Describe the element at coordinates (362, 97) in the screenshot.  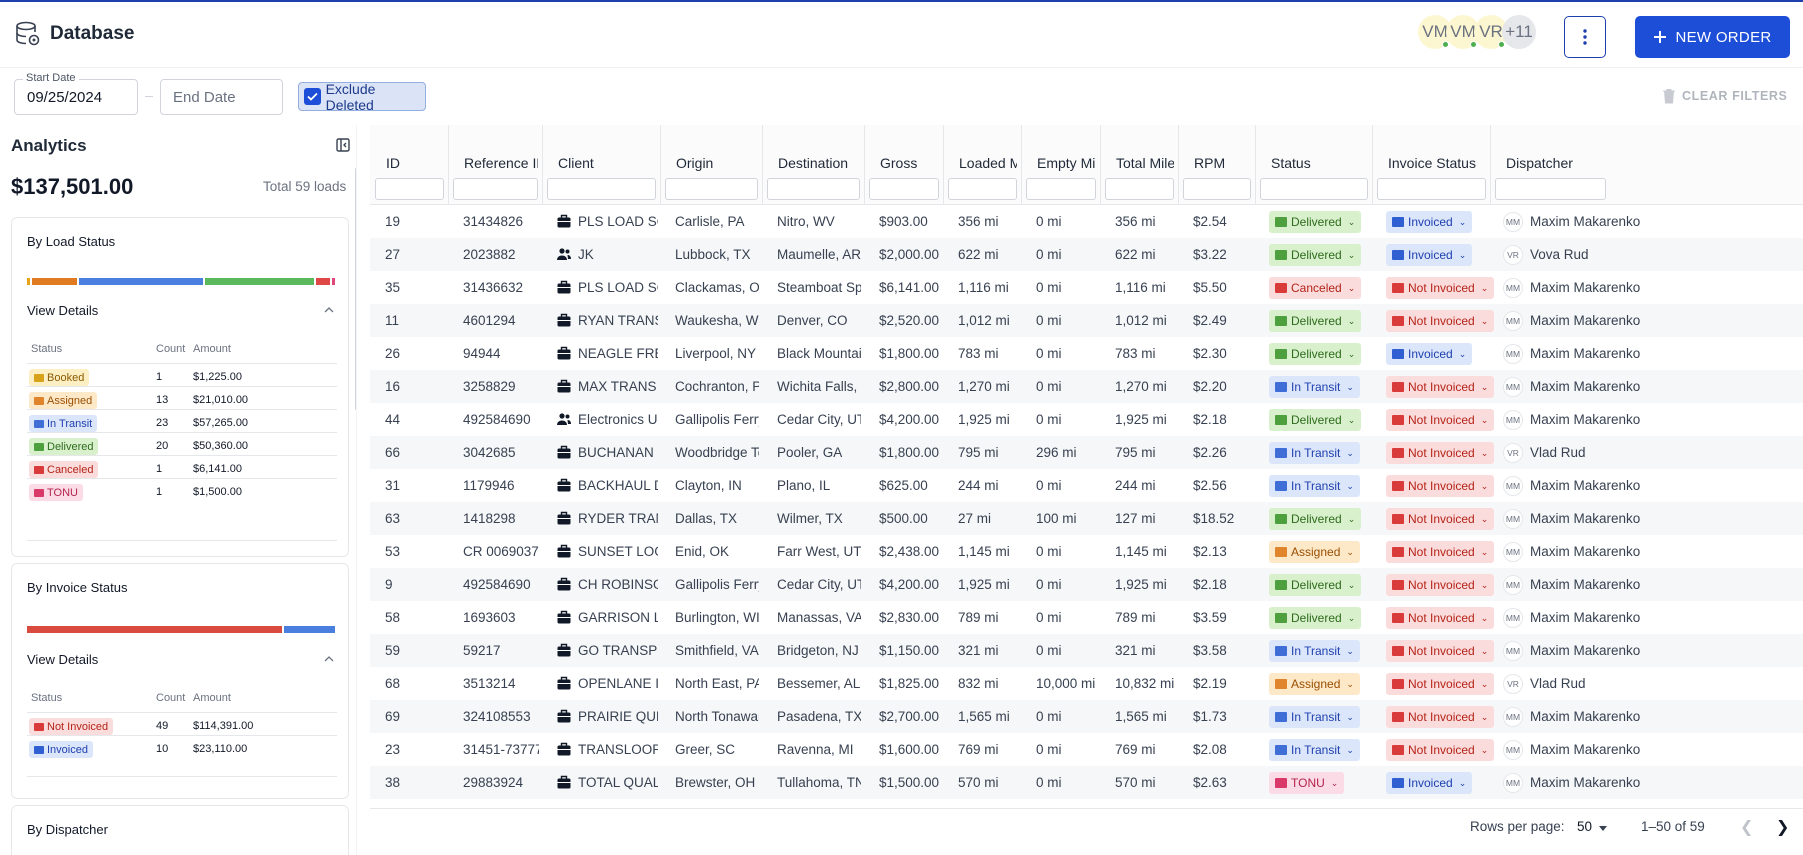
I see `exclude-deleted-toggle: Exclude Deleted` at that location.